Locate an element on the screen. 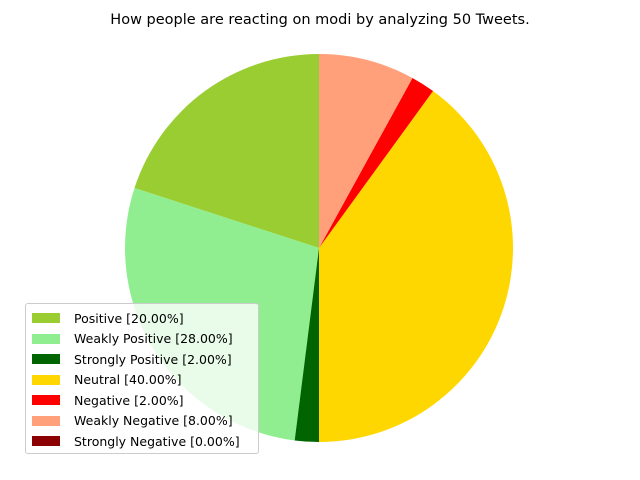  legend-label: Weakly Negative [8.00%] is located at coordinates (153, 421).